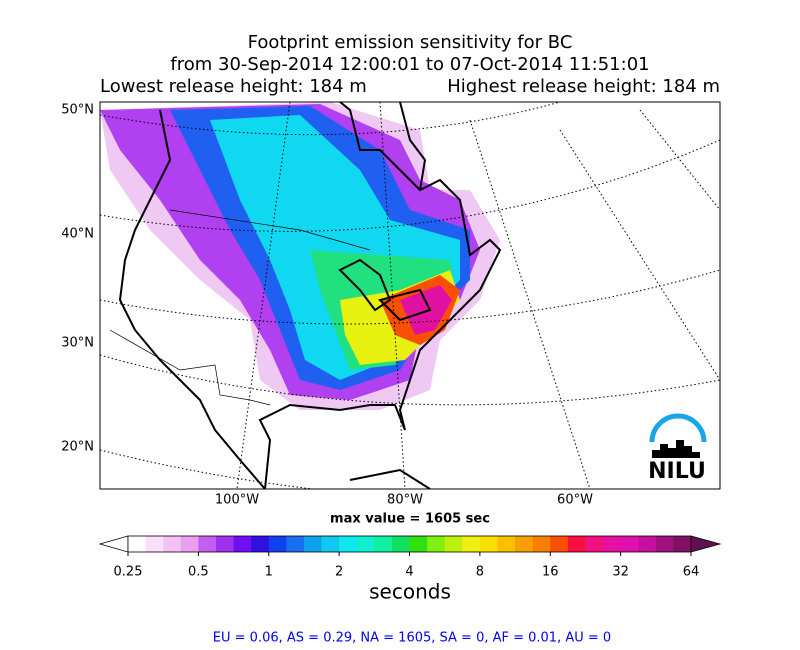 This screenshot has width=800, height=650. I want to click on lon-label: 60°W, so click(575, 500).